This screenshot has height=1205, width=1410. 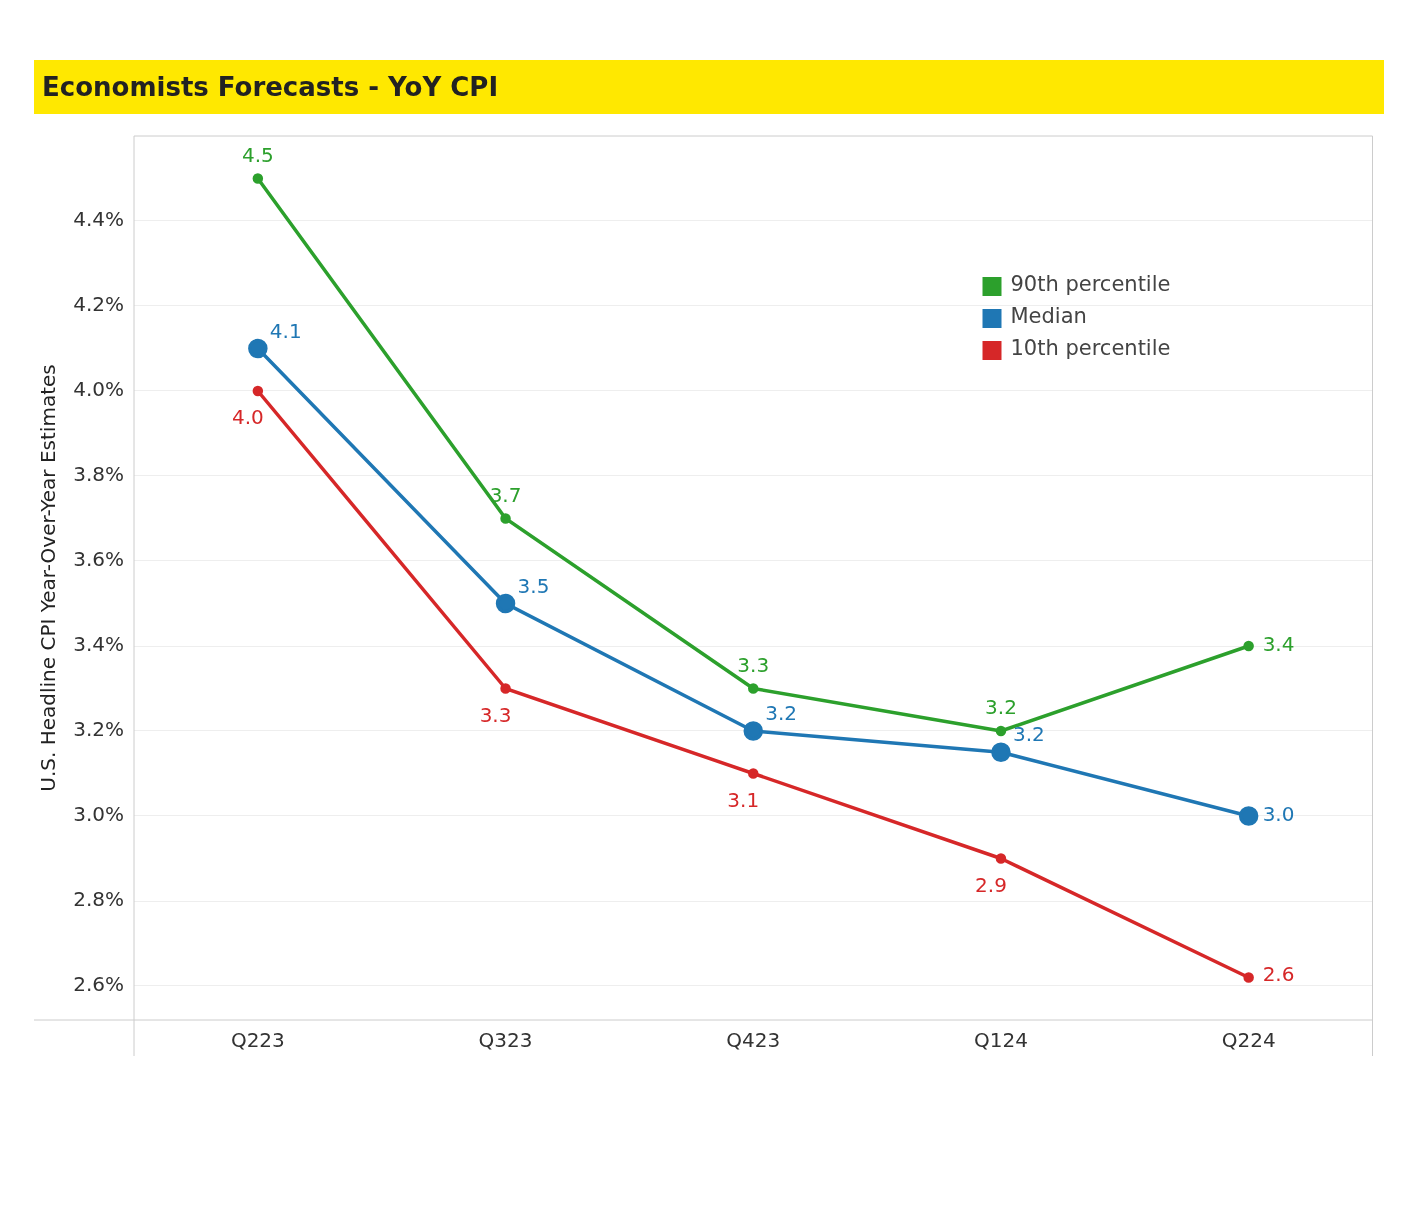 What do you see at coordinates (533, 585) in the screenshot?
I see `data-label: 3.5` at bounding box center [533, 585].